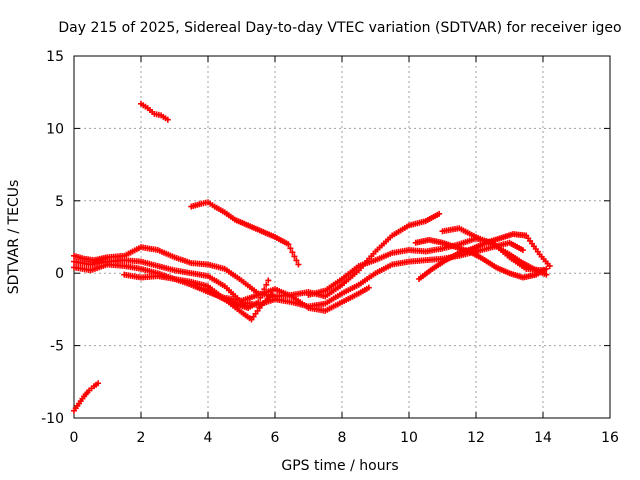 This screenshot has height=480, width=640. Describe the element at coordinates (154, 111) in the screenshot. I see `series-arc-b` at that location.